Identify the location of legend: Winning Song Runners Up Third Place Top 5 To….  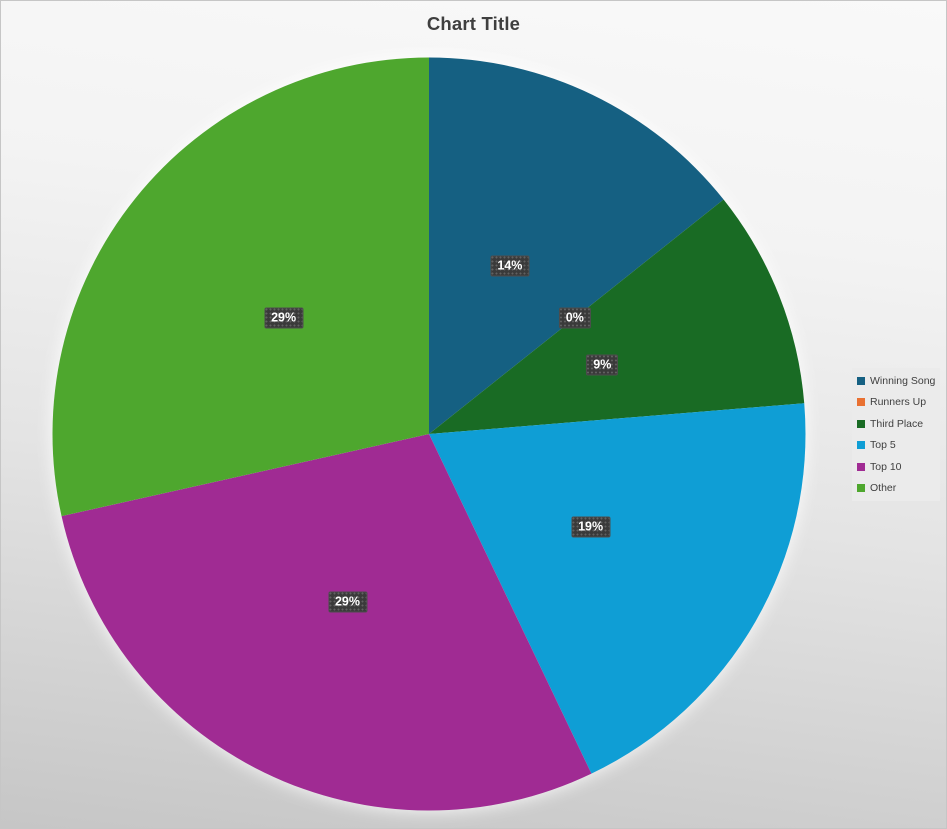
(896, 434).